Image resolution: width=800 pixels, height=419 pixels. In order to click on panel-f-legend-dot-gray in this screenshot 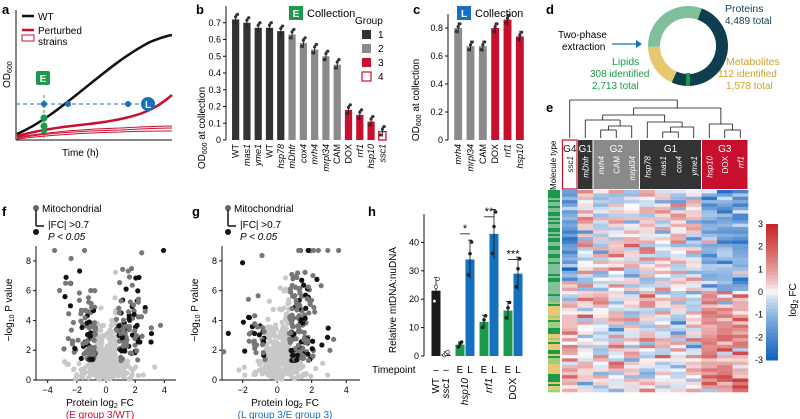, I will do `click(36, 208)`.